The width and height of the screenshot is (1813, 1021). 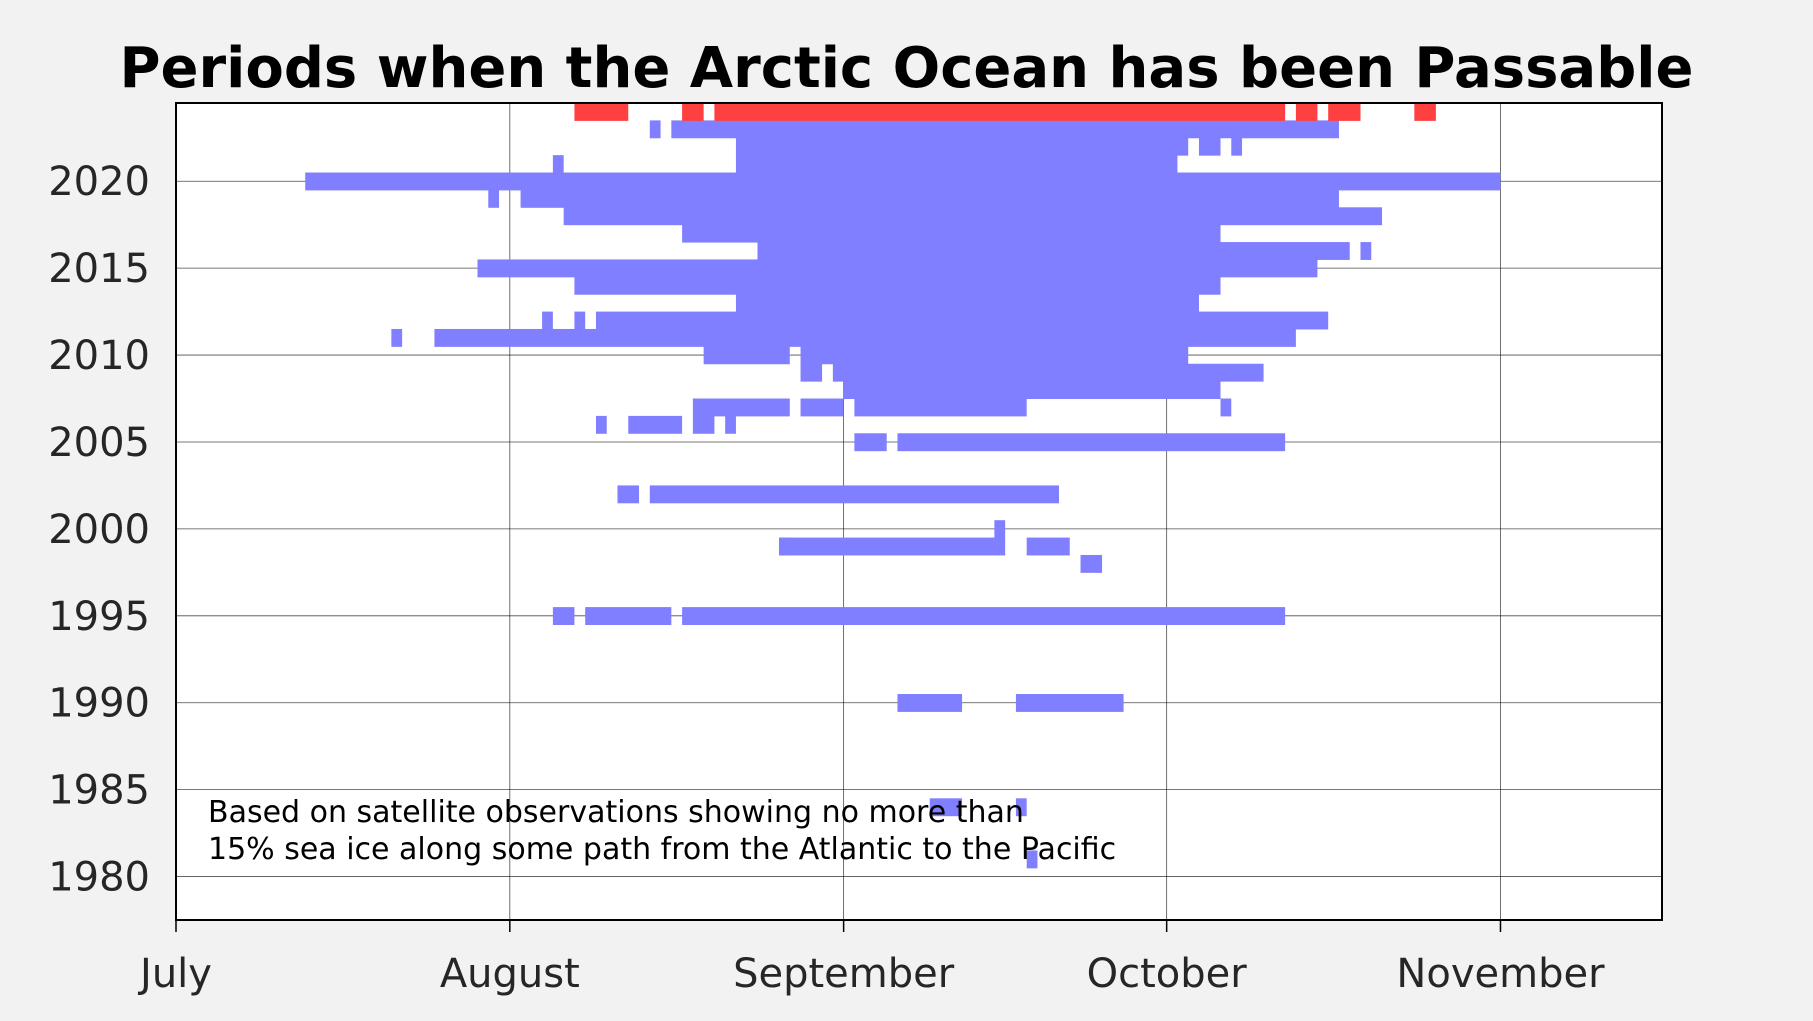 I want to click on y-tick-label: 1985, so click(x=99, y=791).